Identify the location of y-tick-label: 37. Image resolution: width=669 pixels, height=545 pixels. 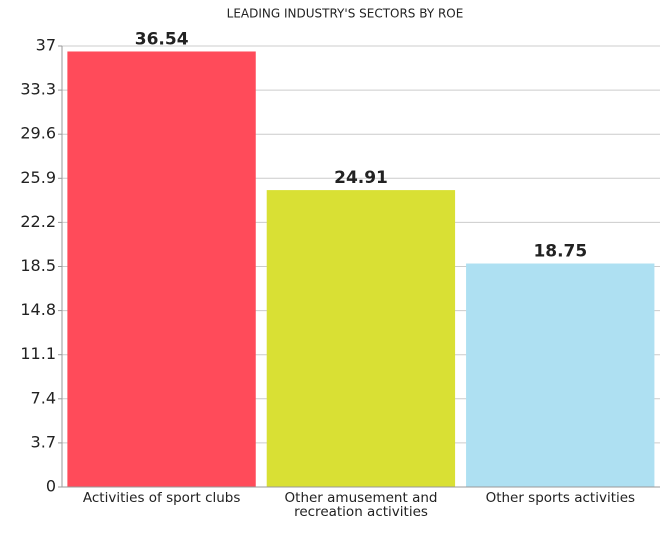
(46, 45).